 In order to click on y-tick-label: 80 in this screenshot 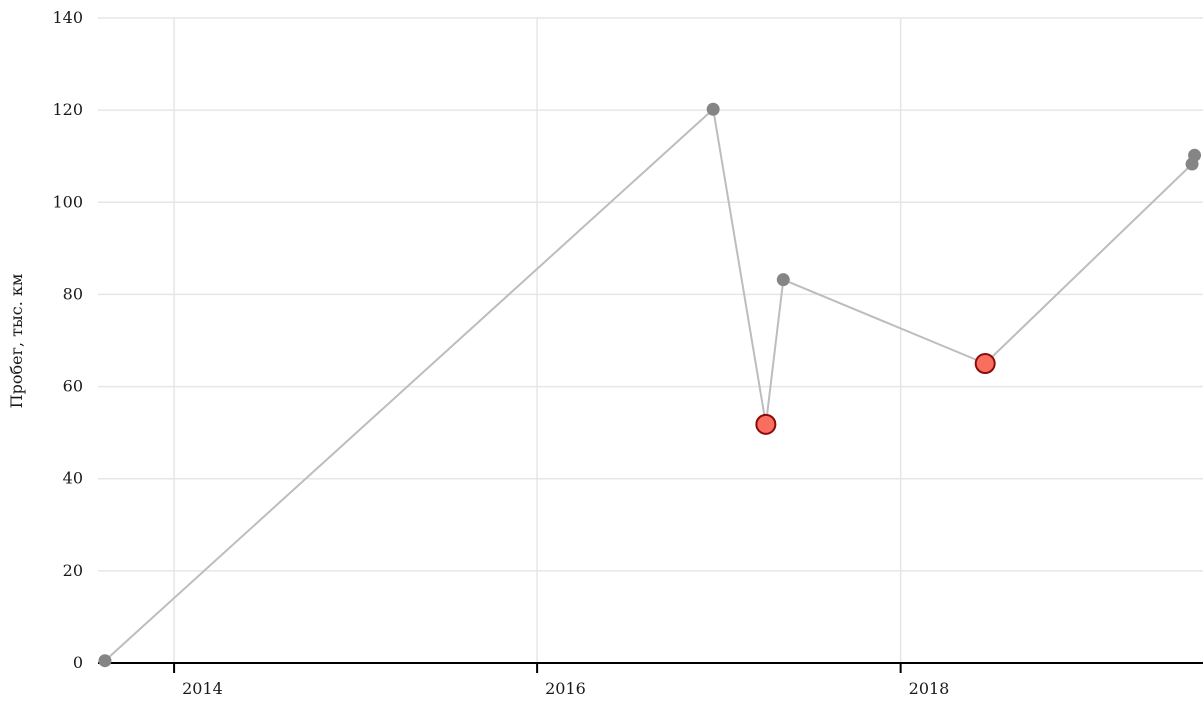, I will do `click(73, 293)`.